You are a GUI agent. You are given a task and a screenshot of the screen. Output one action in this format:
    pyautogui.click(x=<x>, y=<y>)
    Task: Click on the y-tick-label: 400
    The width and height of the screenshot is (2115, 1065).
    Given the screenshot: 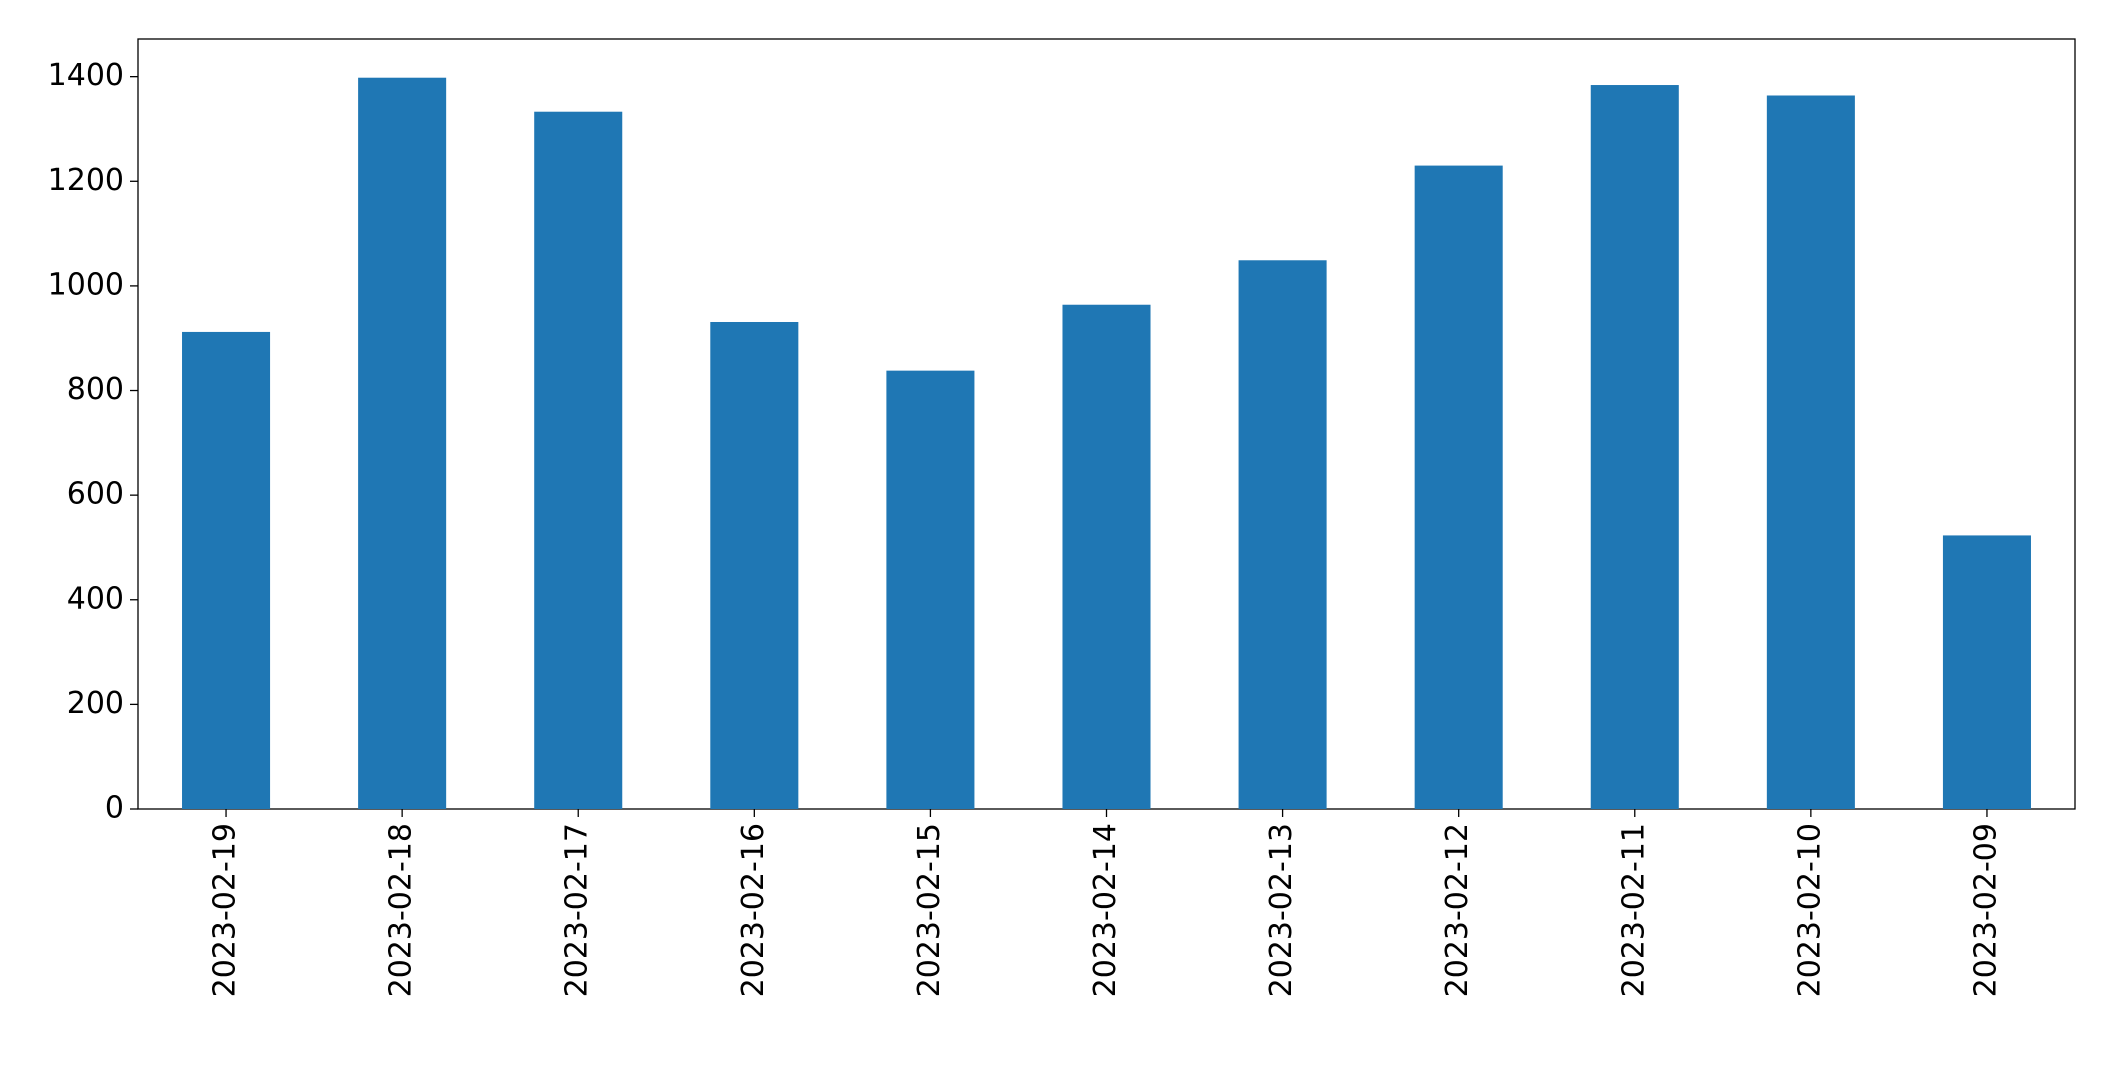 What is the action you would take?
    pyautogui.click(x=95, y=598)
    